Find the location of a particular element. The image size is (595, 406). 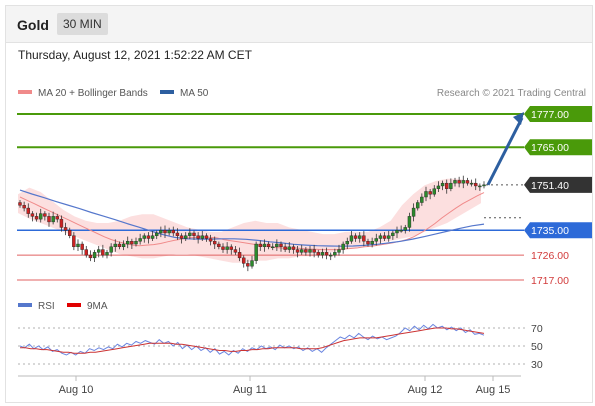

rsi-tick-label: 30 is located at coordinates (537, 365).